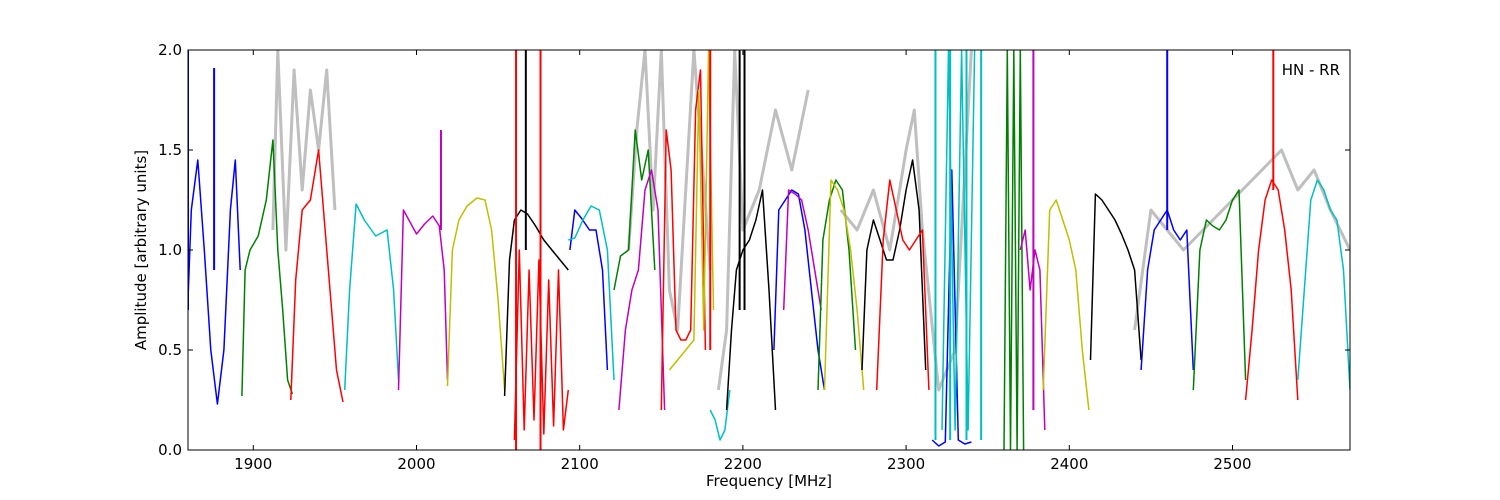 This screenshot has height=500, width=1500. I want to click on y-tick-label: 2.0, so click(170, 50).